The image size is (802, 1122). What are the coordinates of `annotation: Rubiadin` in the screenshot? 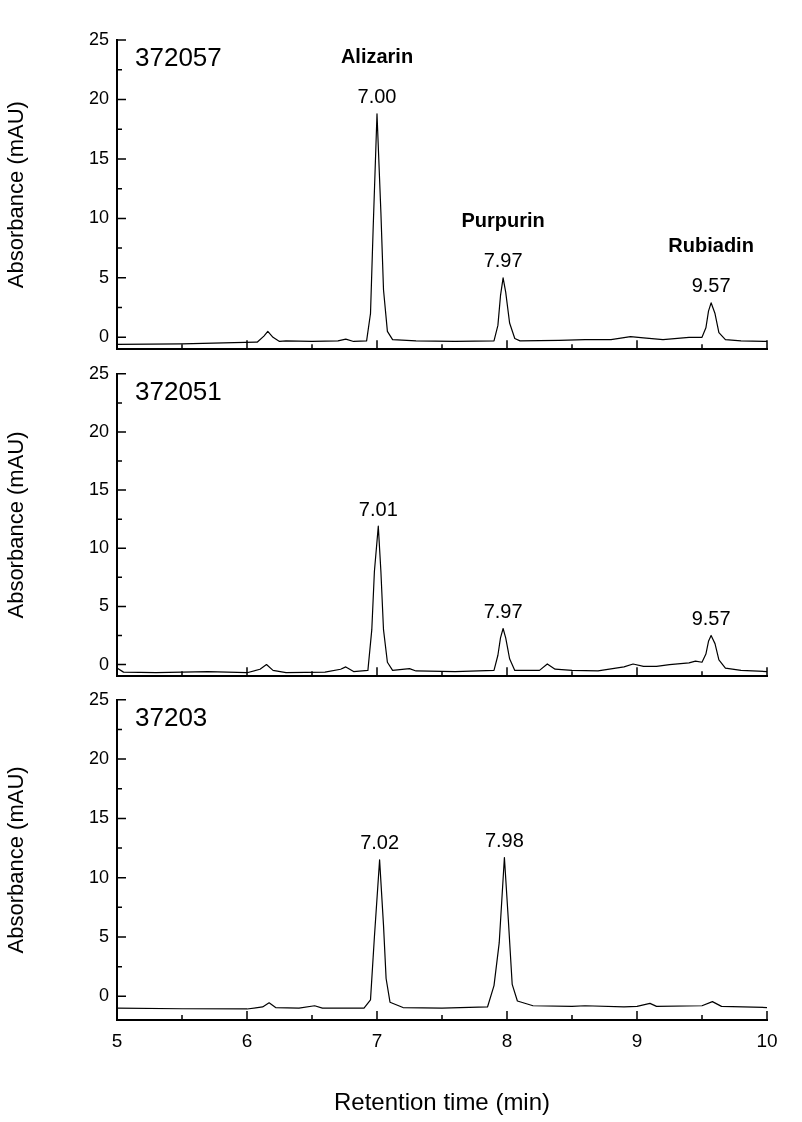 It's located at (711, 245).